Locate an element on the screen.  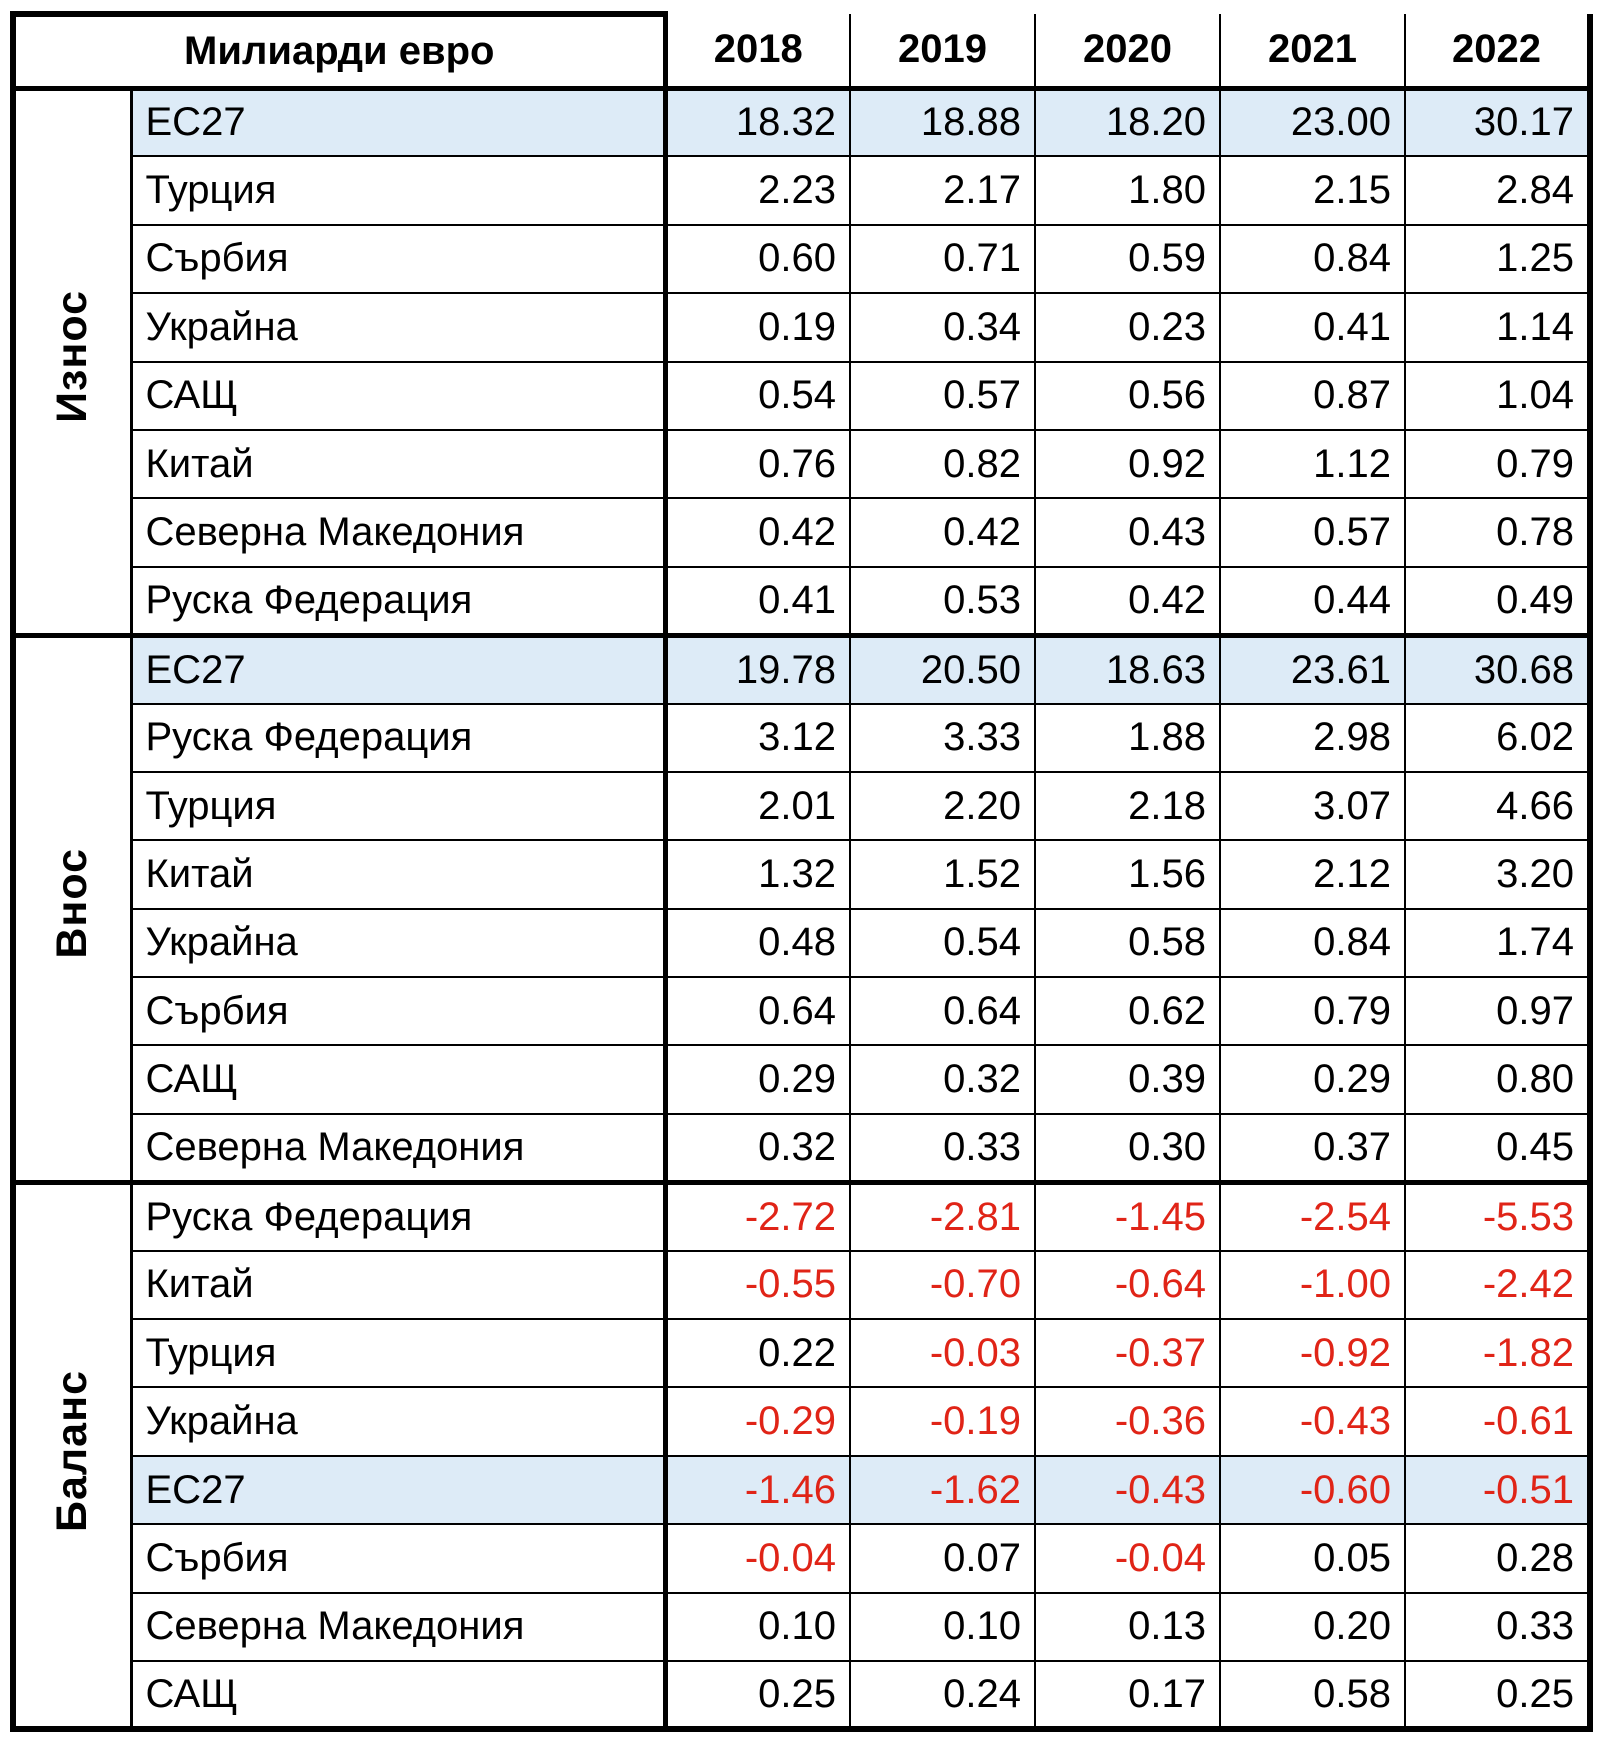
value-cell: 2.84 is located at coordinates (1497, 190).